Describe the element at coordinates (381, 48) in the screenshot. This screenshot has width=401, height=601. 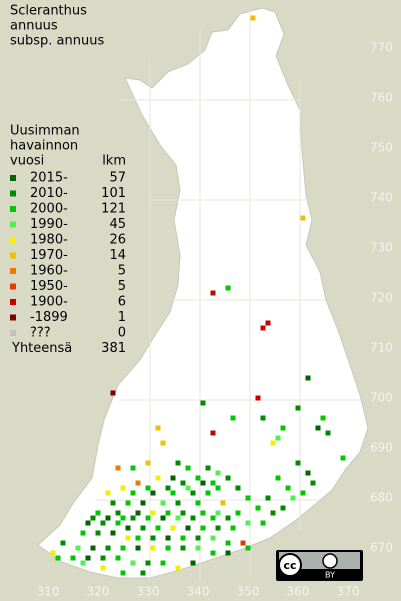
I see `y-coordinate-label: 770` at that location.